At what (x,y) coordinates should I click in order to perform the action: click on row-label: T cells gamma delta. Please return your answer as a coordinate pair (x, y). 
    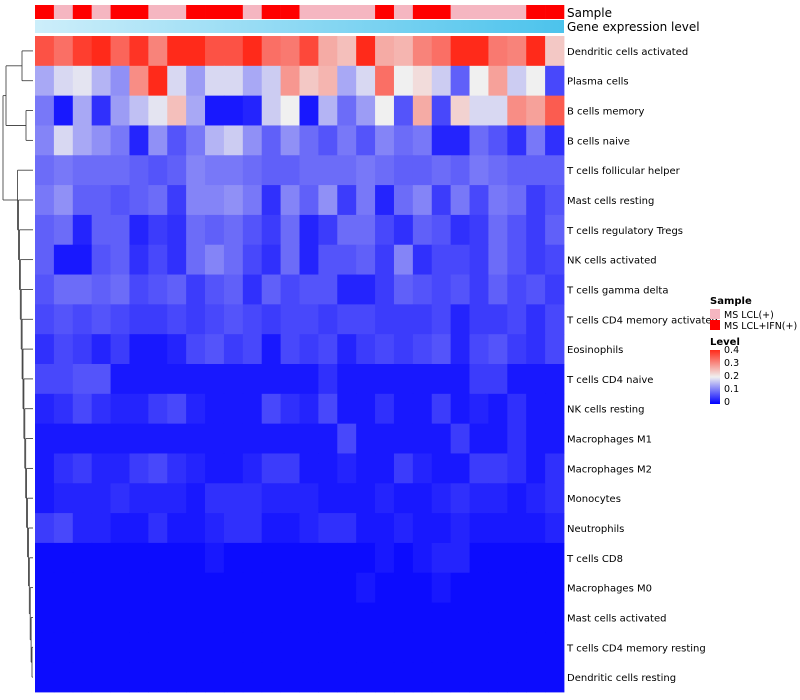
    Looking at the image, I should click on (617, 290).